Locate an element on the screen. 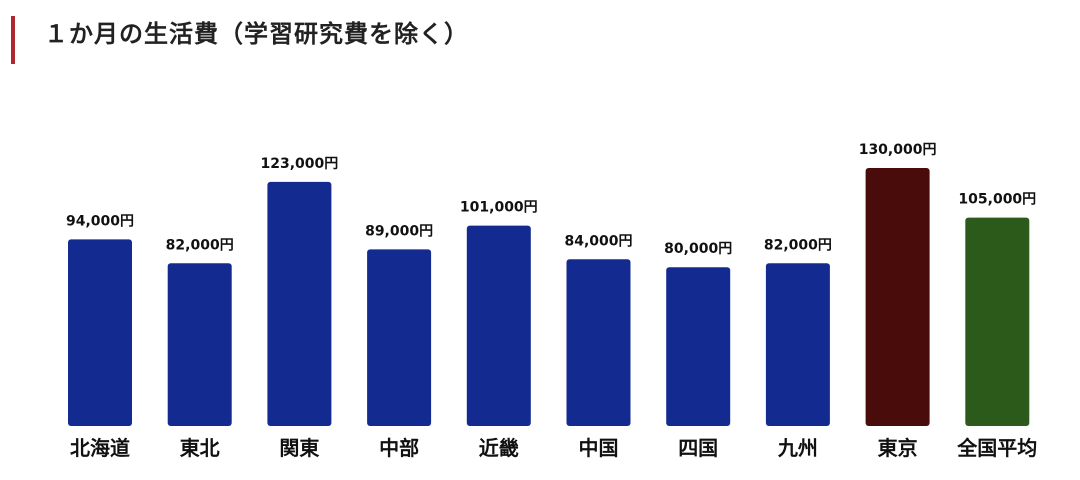 This screenshot has width=1080, height=480. value-label-6: 80,000円 is located at coordinates (698, 249).